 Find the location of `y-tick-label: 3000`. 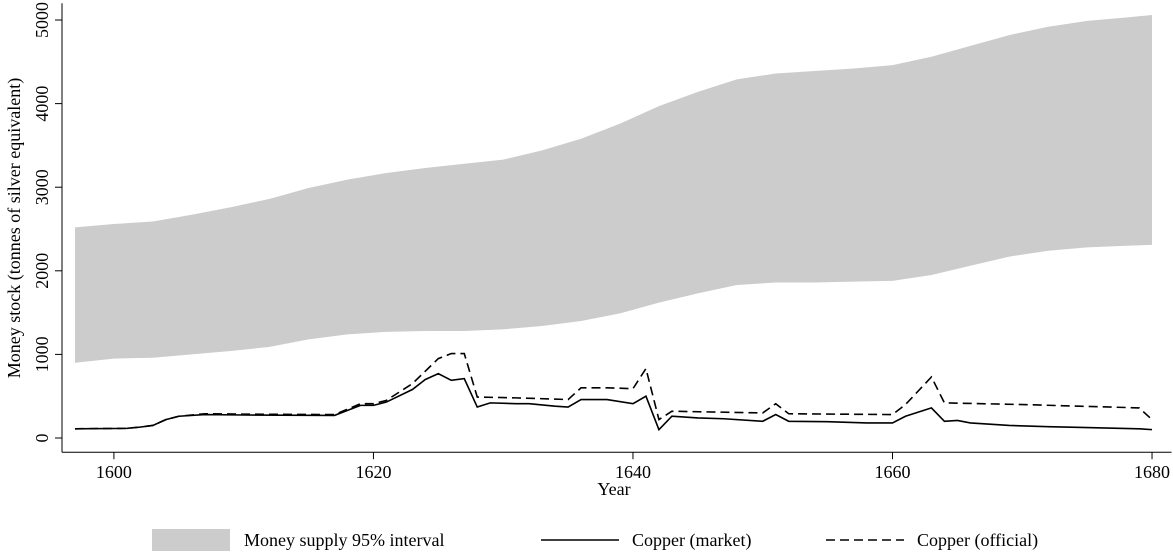

y-tick-label: 3000 is located at coordinates (42, 187).